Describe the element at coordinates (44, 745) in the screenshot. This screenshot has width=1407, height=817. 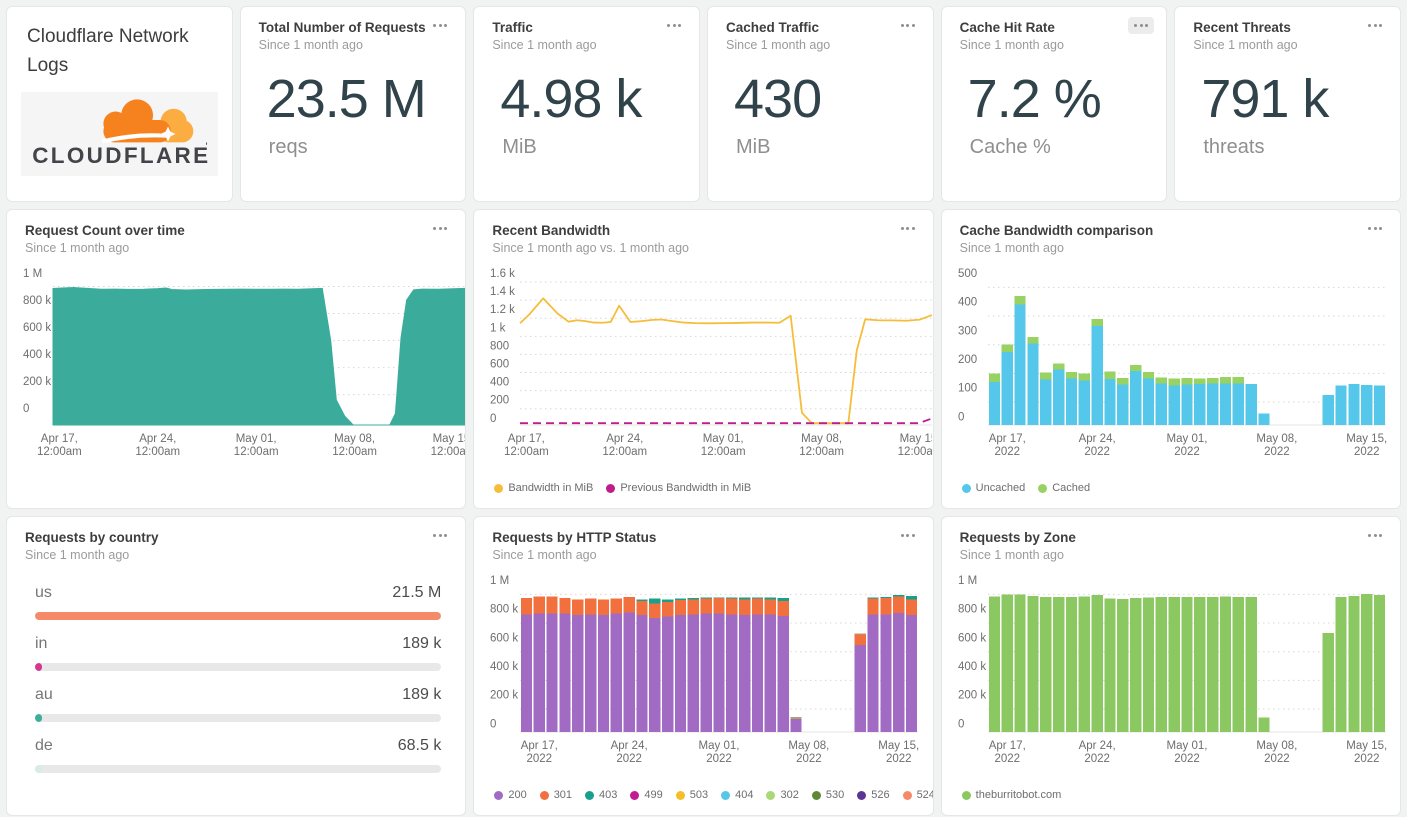
I see `country-label: de` at that location.